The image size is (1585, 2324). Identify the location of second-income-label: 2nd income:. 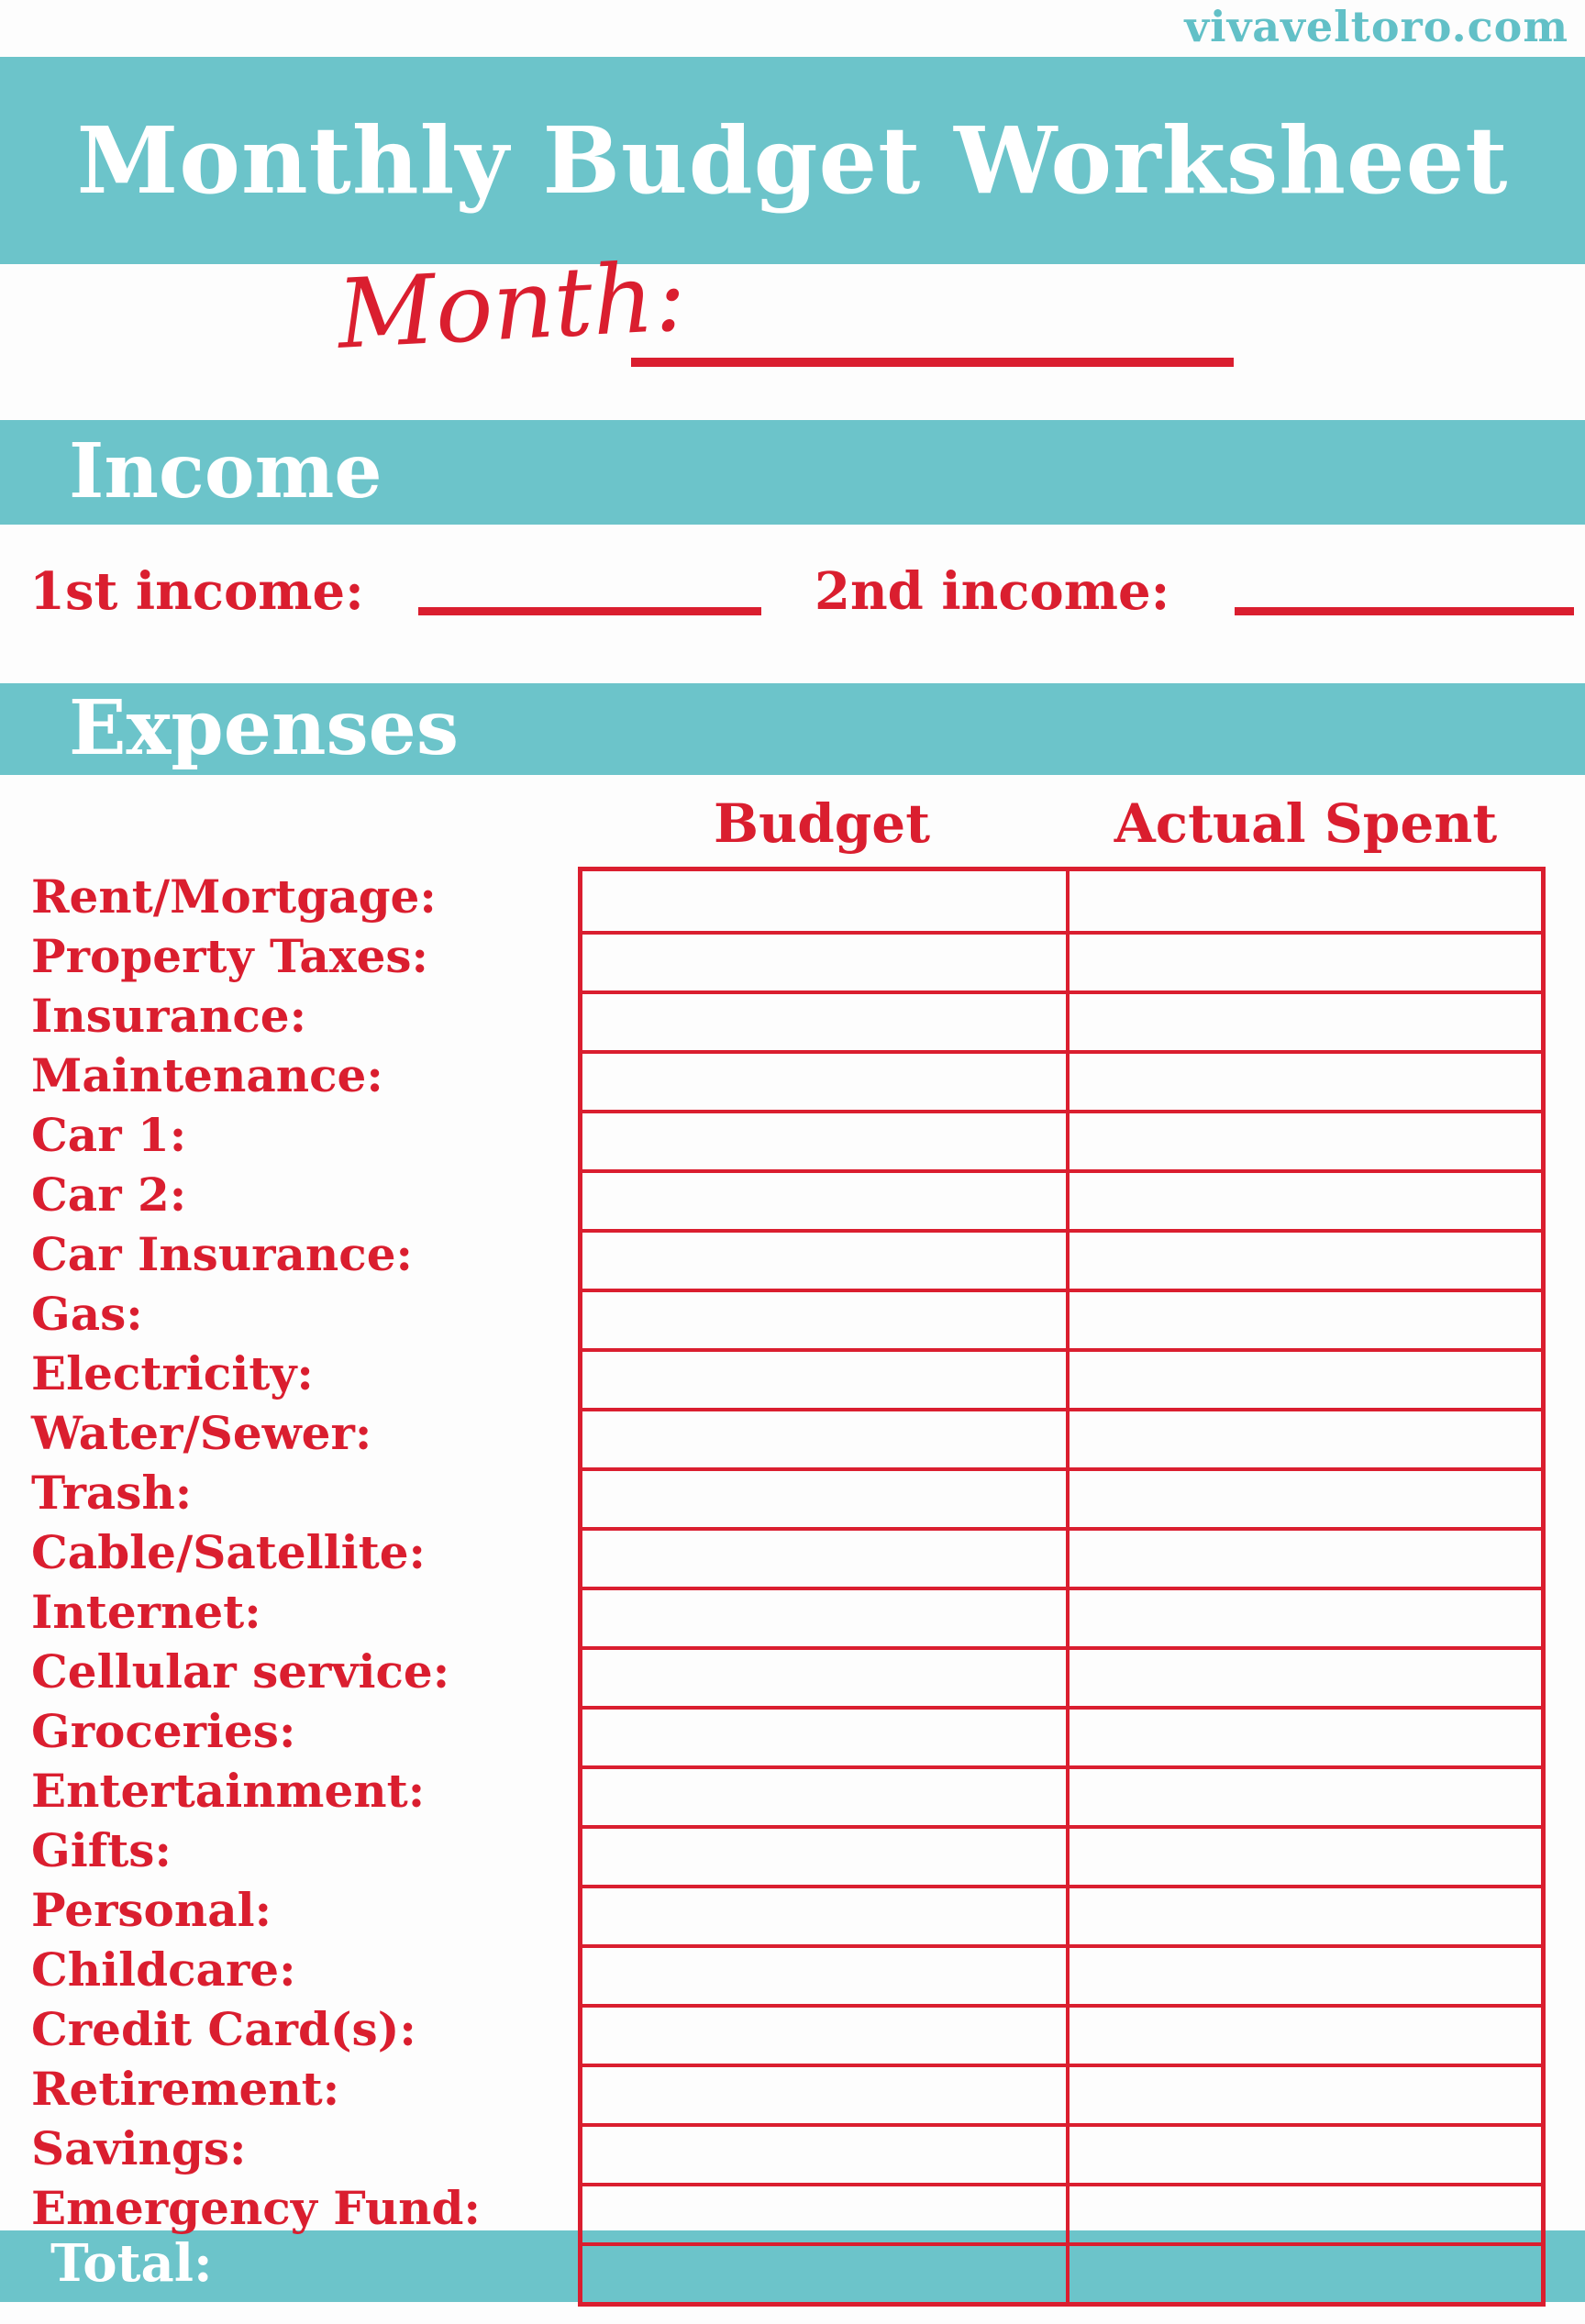
(992, 591).